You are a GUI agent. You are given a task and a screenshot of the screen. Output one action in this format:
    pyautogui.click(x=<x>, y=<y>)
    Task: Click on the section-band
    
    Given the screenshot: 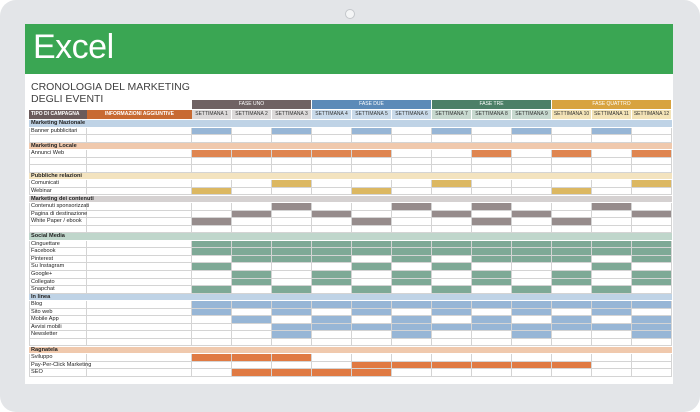 What is the action you would take?
    pyautogui.click(x=350, y=350)
    